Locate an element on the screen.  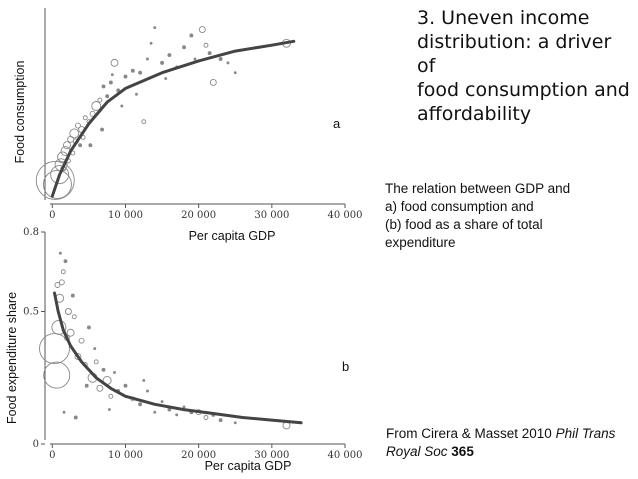
panel-b-x-axis-label: Per capita GDP is located at coordinates (248, 466).